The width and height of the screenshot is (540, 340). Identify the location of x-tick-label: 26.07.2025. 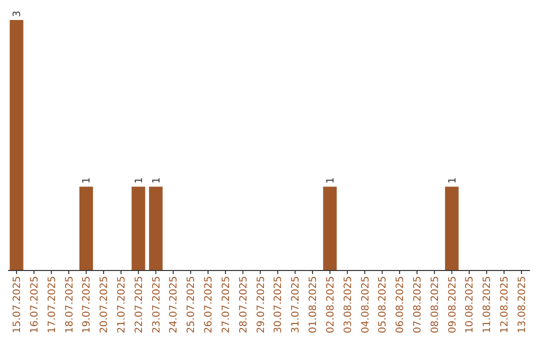
(209, 305).